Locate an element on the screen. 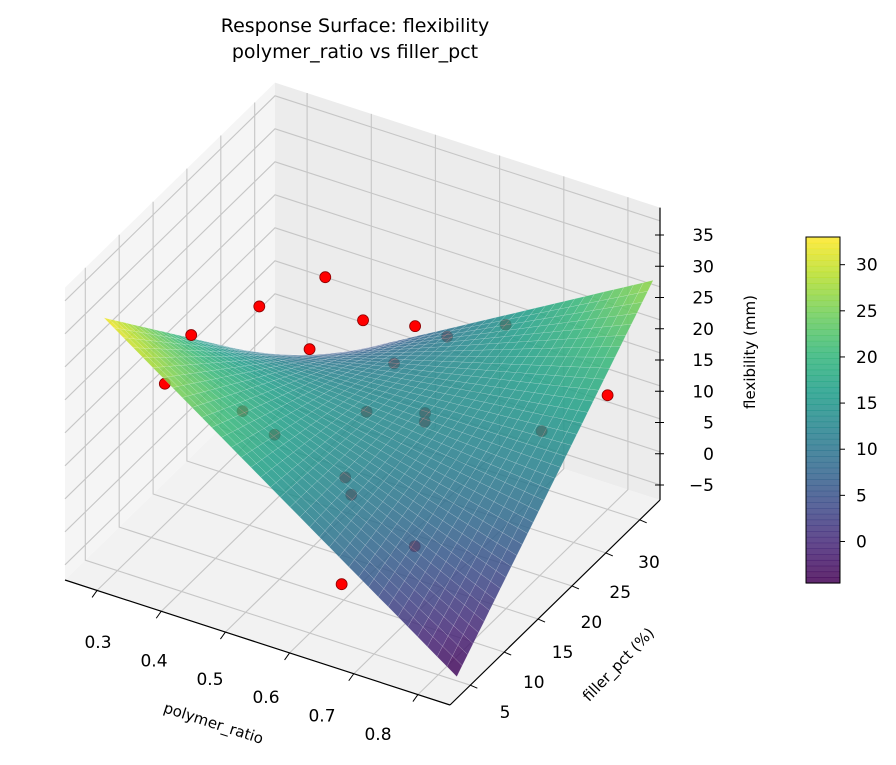 The image size is (896, 765). x-tick-label: 0.5 is located at coordinates (209, 680).